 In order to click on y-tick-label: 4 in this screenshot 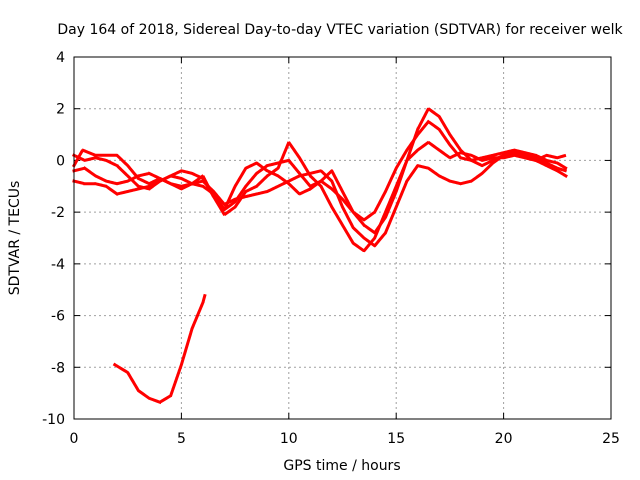, I will do `click(60, 58)`.